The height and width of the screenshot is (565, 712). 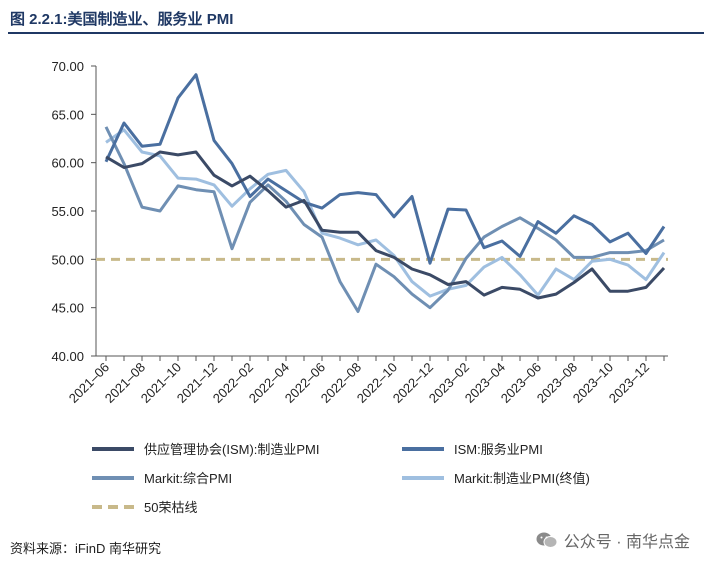 I want to click on legend-label: Markit:制造业PMI(终值), so click(x=522, y=478).